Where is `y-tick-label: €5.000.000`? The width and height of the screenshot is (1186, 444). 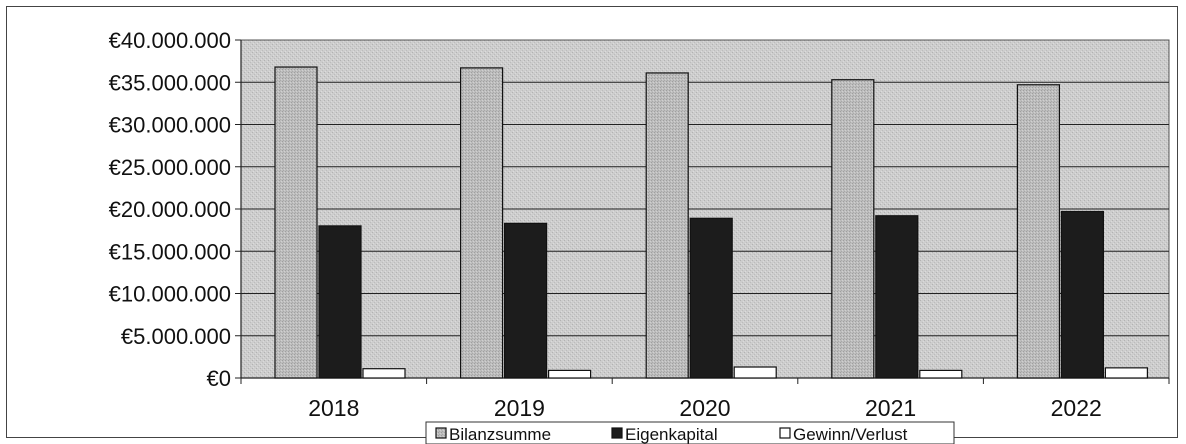 y-tick-label: €5.000.000 is located at coordinates (176, 336).